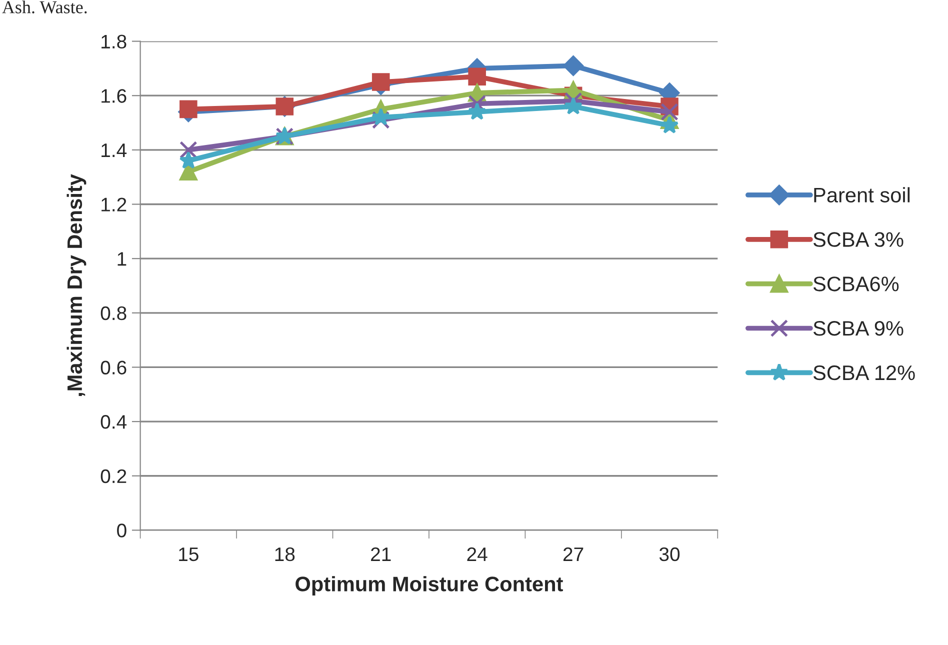 The height and width of the screenshot is (645, 948). I want to click on text: Ash. Waste., so click(44, 7).